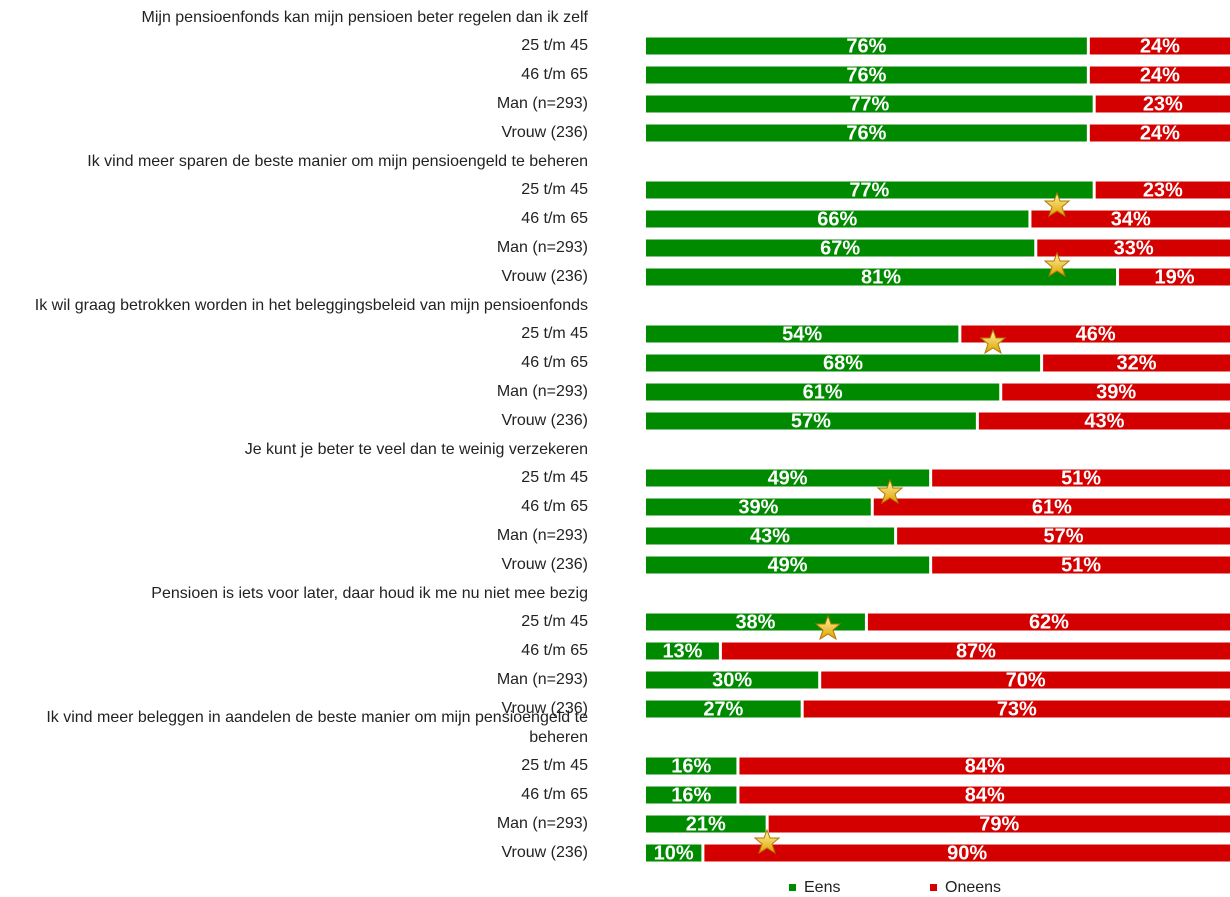  I want to click on value-label: 51%, so click(1081, 478).